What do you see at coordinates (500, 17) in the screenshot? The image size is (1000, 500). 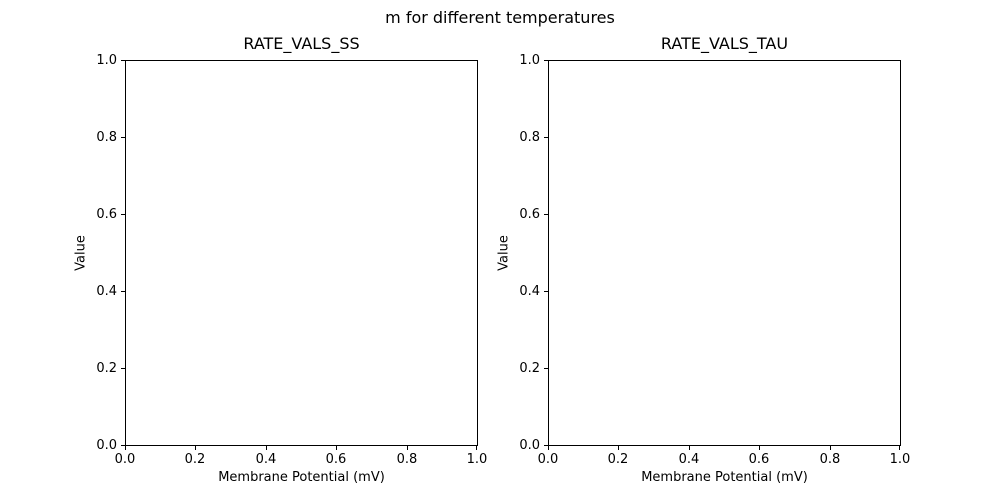 I see `figure-title: m for different temperatures` at bounding box center [500, 17].